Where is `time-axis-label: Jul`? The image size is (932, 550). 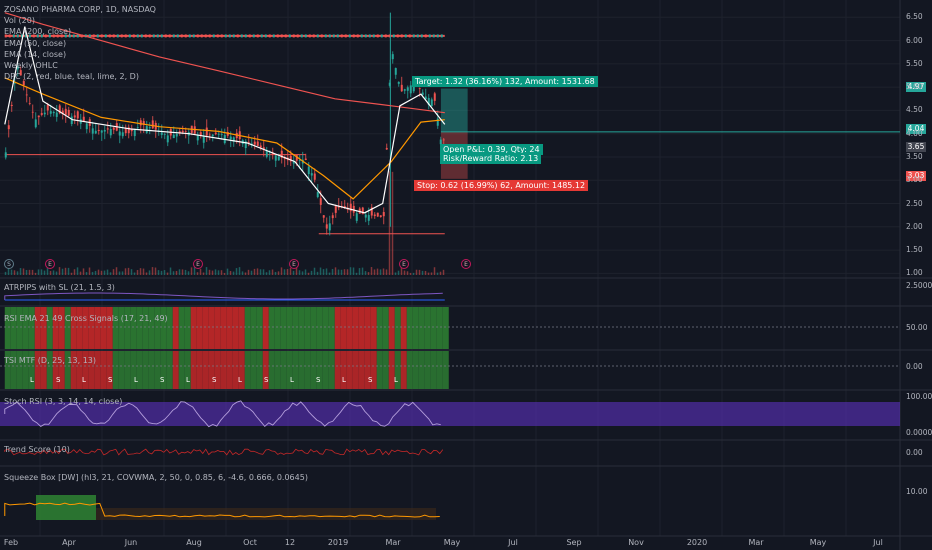 time-axis-label: Jul is located at coordinates (878, 542).